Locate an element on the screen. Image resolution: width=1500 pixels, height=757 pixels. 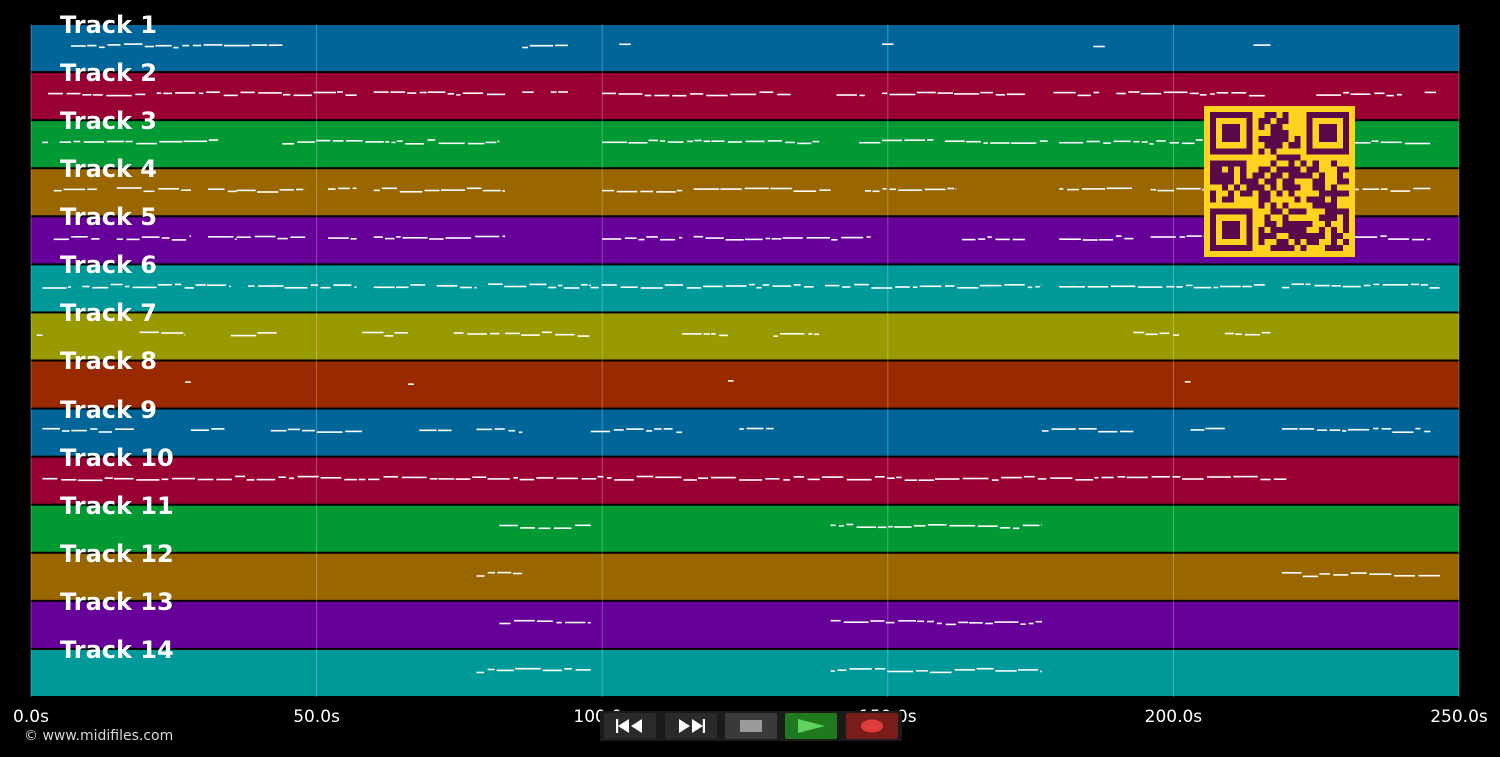
track-label: Track 12 is located at coordinates (117, 553).